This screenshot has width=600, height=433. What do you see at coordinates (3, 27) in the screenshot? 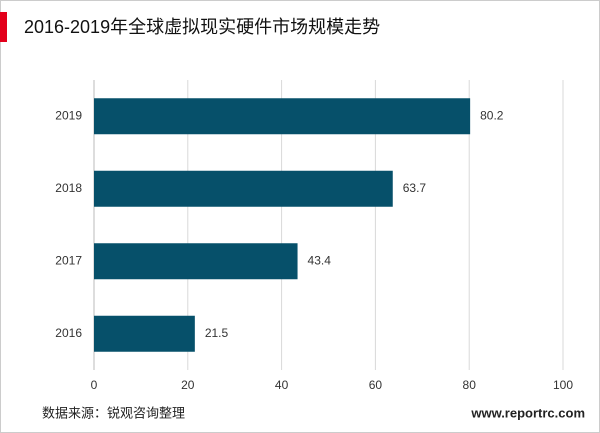
I see `title-accent` at bounding box center [3, 27].